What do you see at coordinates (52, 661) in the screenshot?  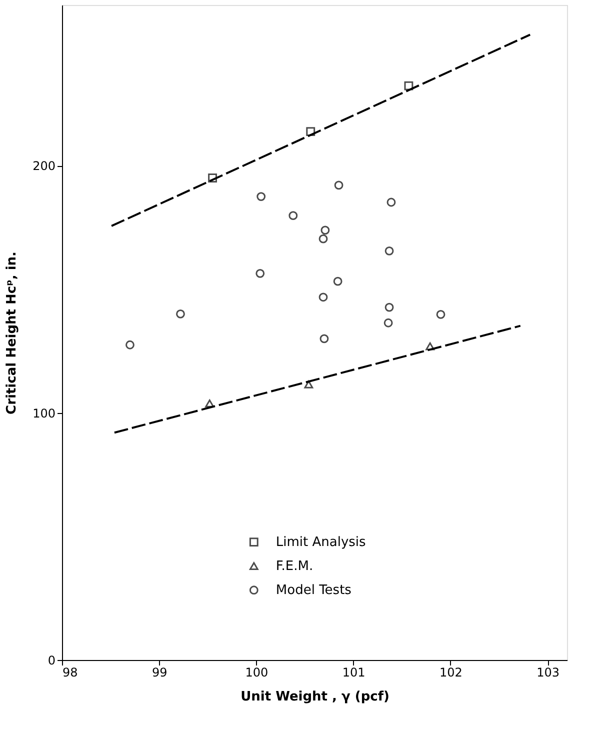 I see `y-tick-label: 0` at bounding box center [52, 661].